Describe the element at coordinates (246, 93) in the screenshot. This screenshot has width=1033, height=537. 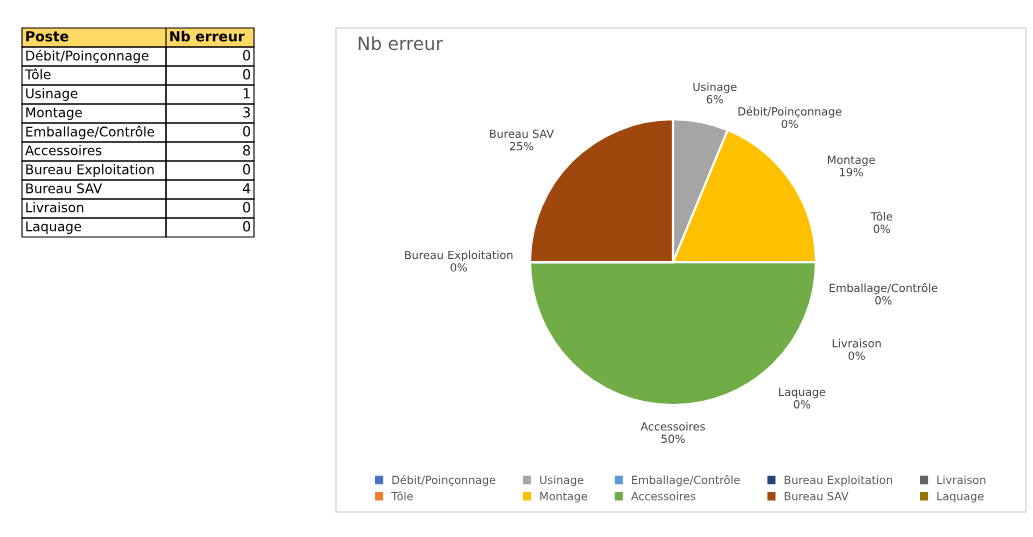
I see `data-label: 1` at that location.